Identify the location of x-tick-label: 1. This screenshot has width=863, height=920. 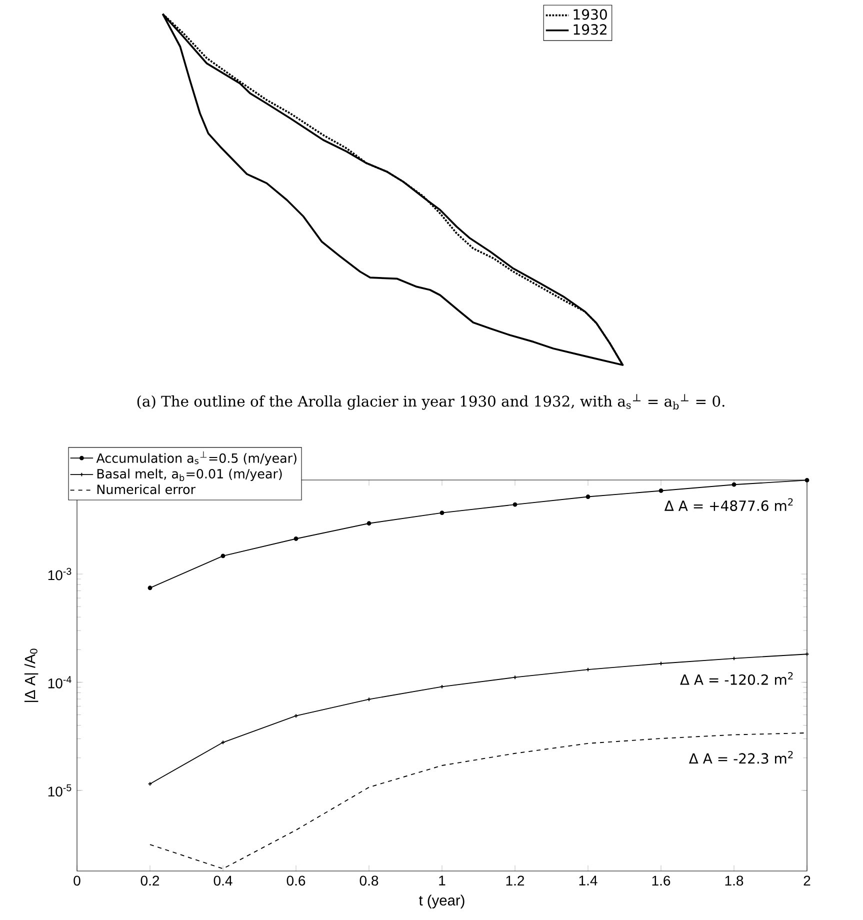
(442, 881).